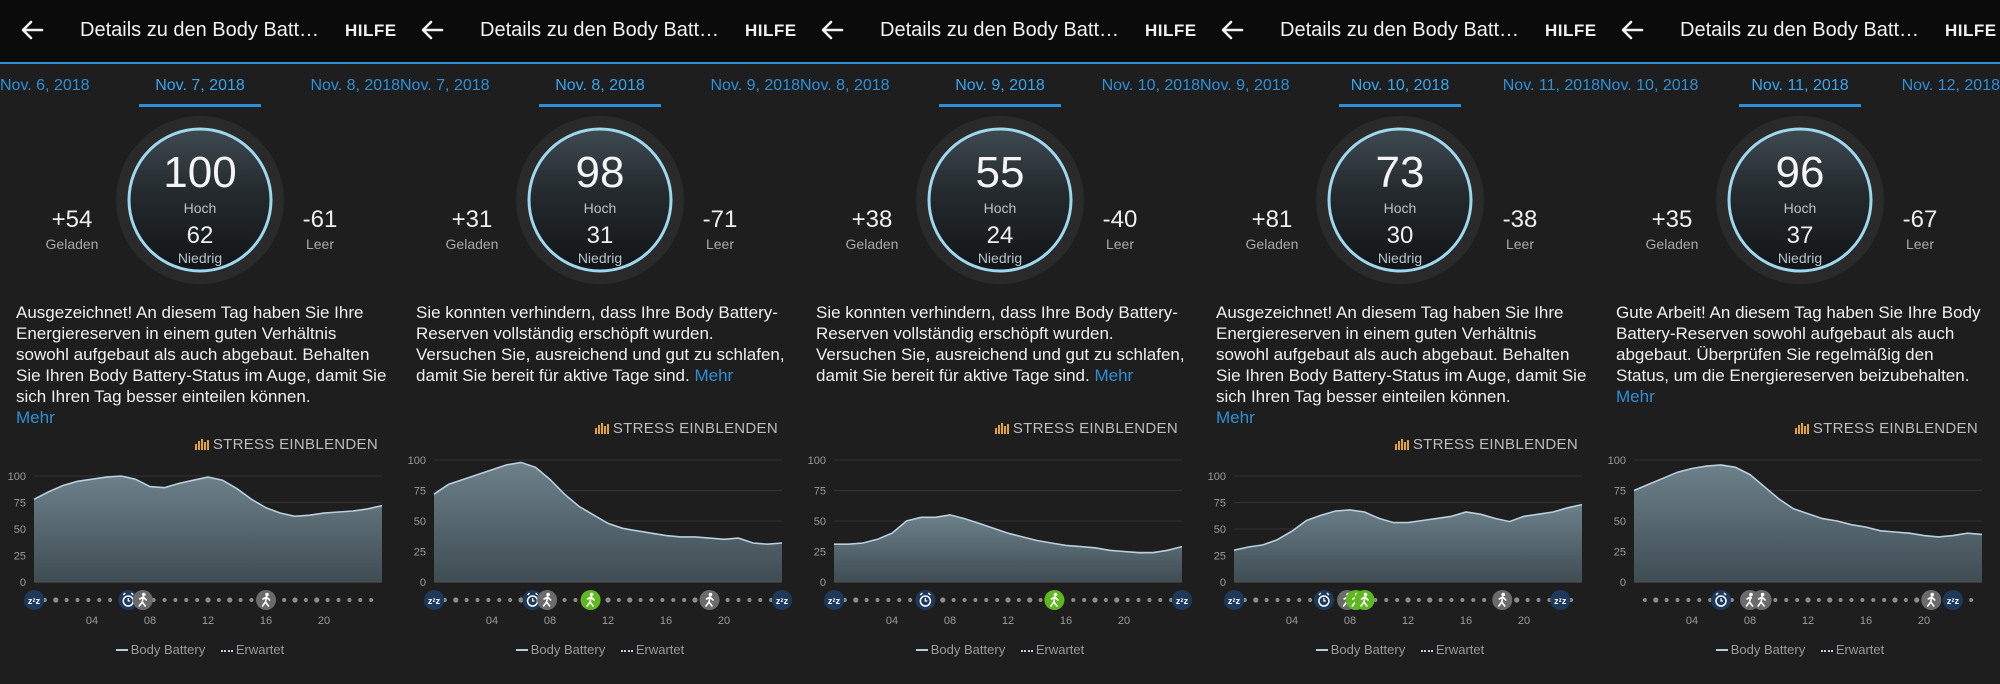 This screenshot has height=684, width=2000. I want to click on x-tick-label: 04, so click(1692, 621).